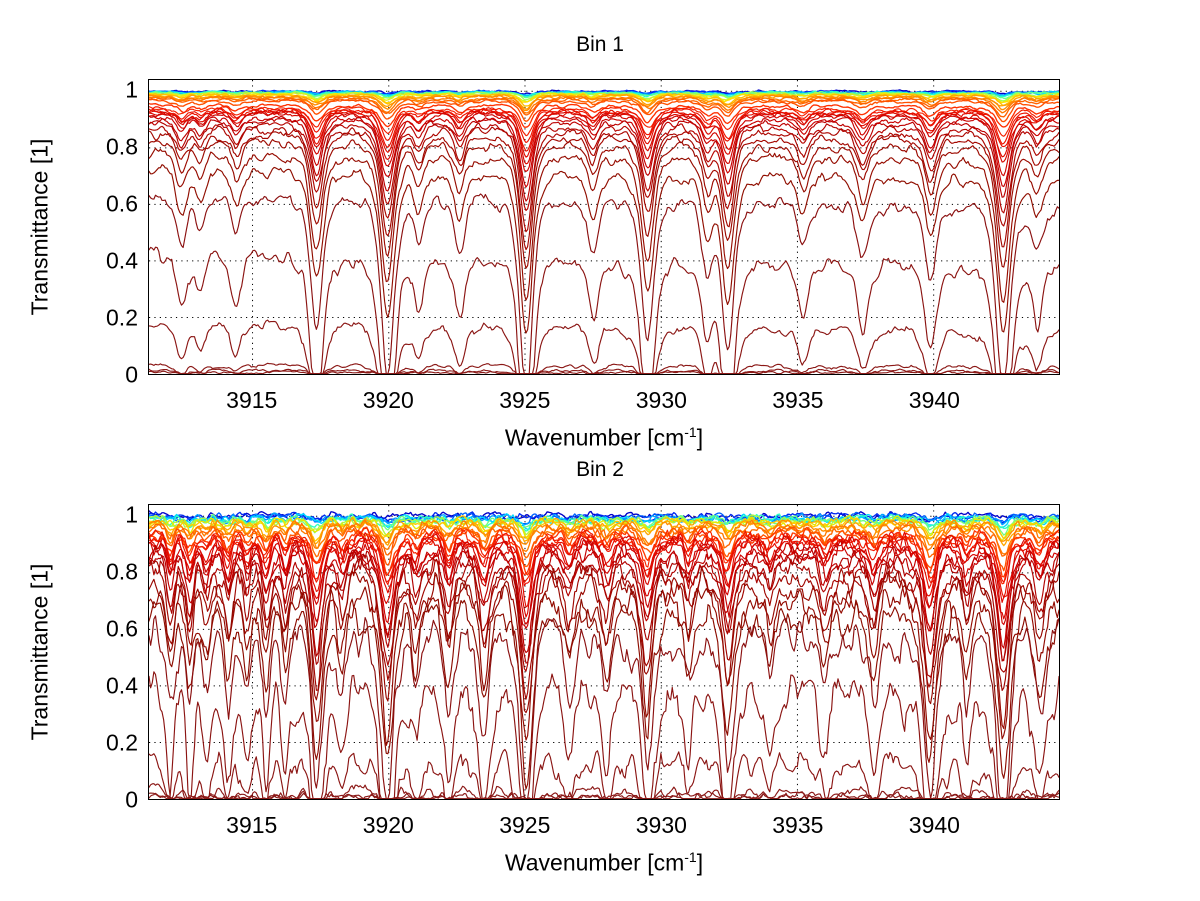 Image resolution: width=1200 pixels, height=901 pixels. What do you see at coordinates (600, 44) in the screenshot?
I see `subplot-title: Bin 1` at bounding box center [600, 44].